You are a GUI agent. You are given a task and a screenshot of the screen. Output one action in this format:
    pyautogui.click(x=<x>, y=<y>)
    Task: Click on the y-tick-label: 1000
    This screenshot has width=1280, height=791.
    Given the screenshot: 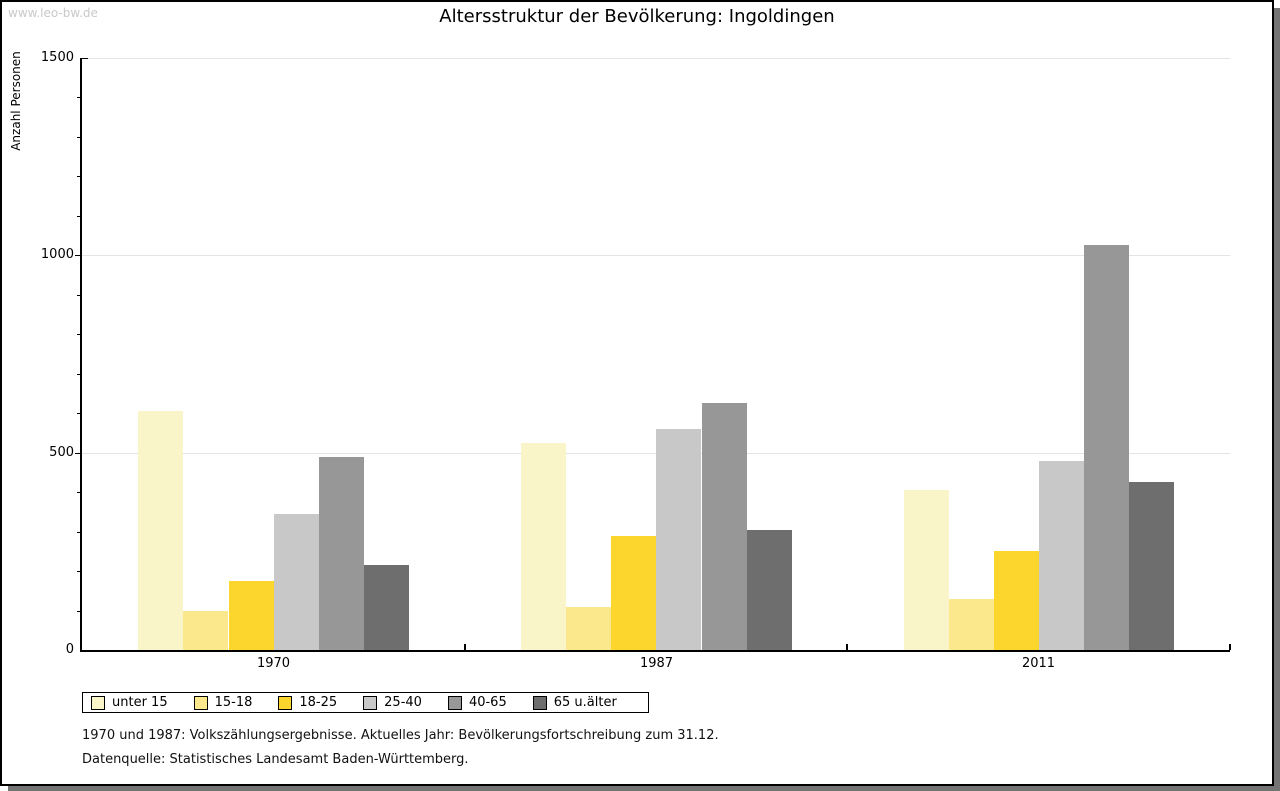 What is the action you would take?
    pyautogui.click(x=57, y=254)
    